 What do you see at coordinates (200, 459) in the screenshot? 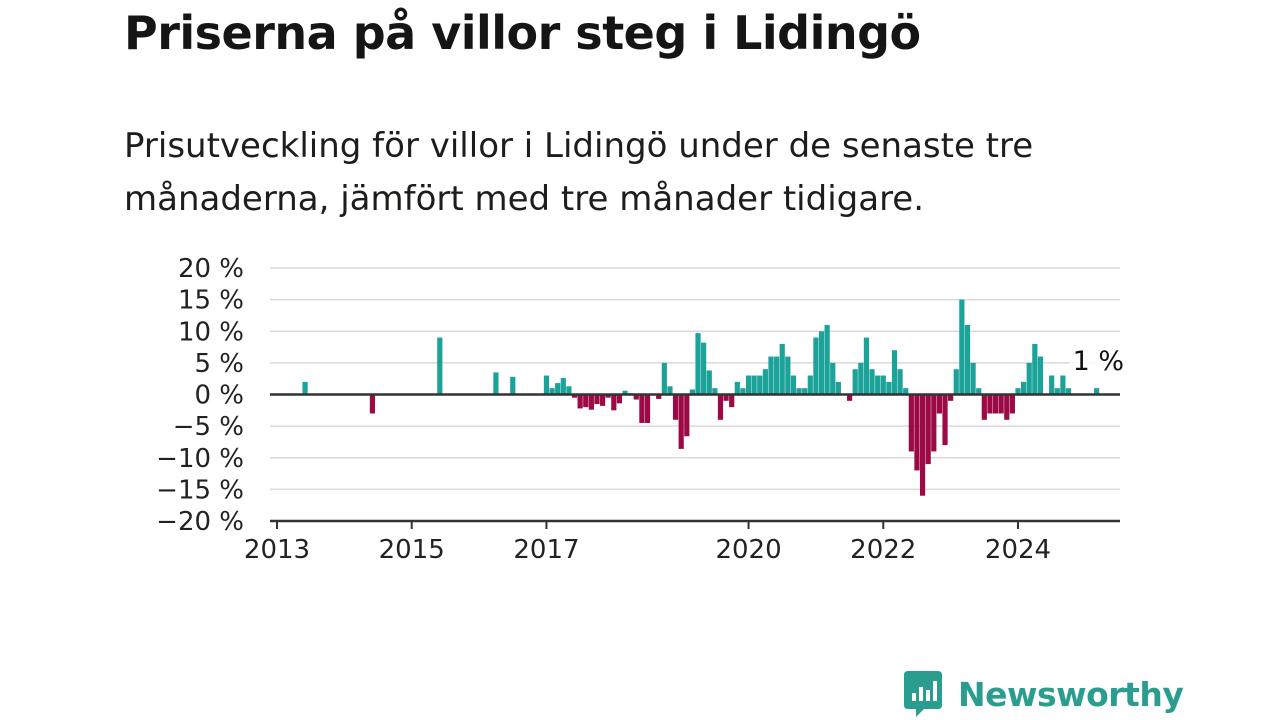
I see `y-tick-label: −10 %` at bounding box center [200, 459].